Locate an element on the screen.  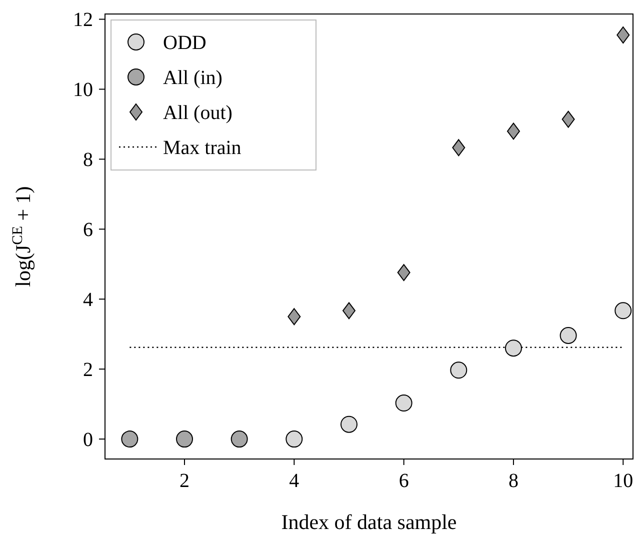
y-tick-label: 4 is located at coordinates (88, 300).